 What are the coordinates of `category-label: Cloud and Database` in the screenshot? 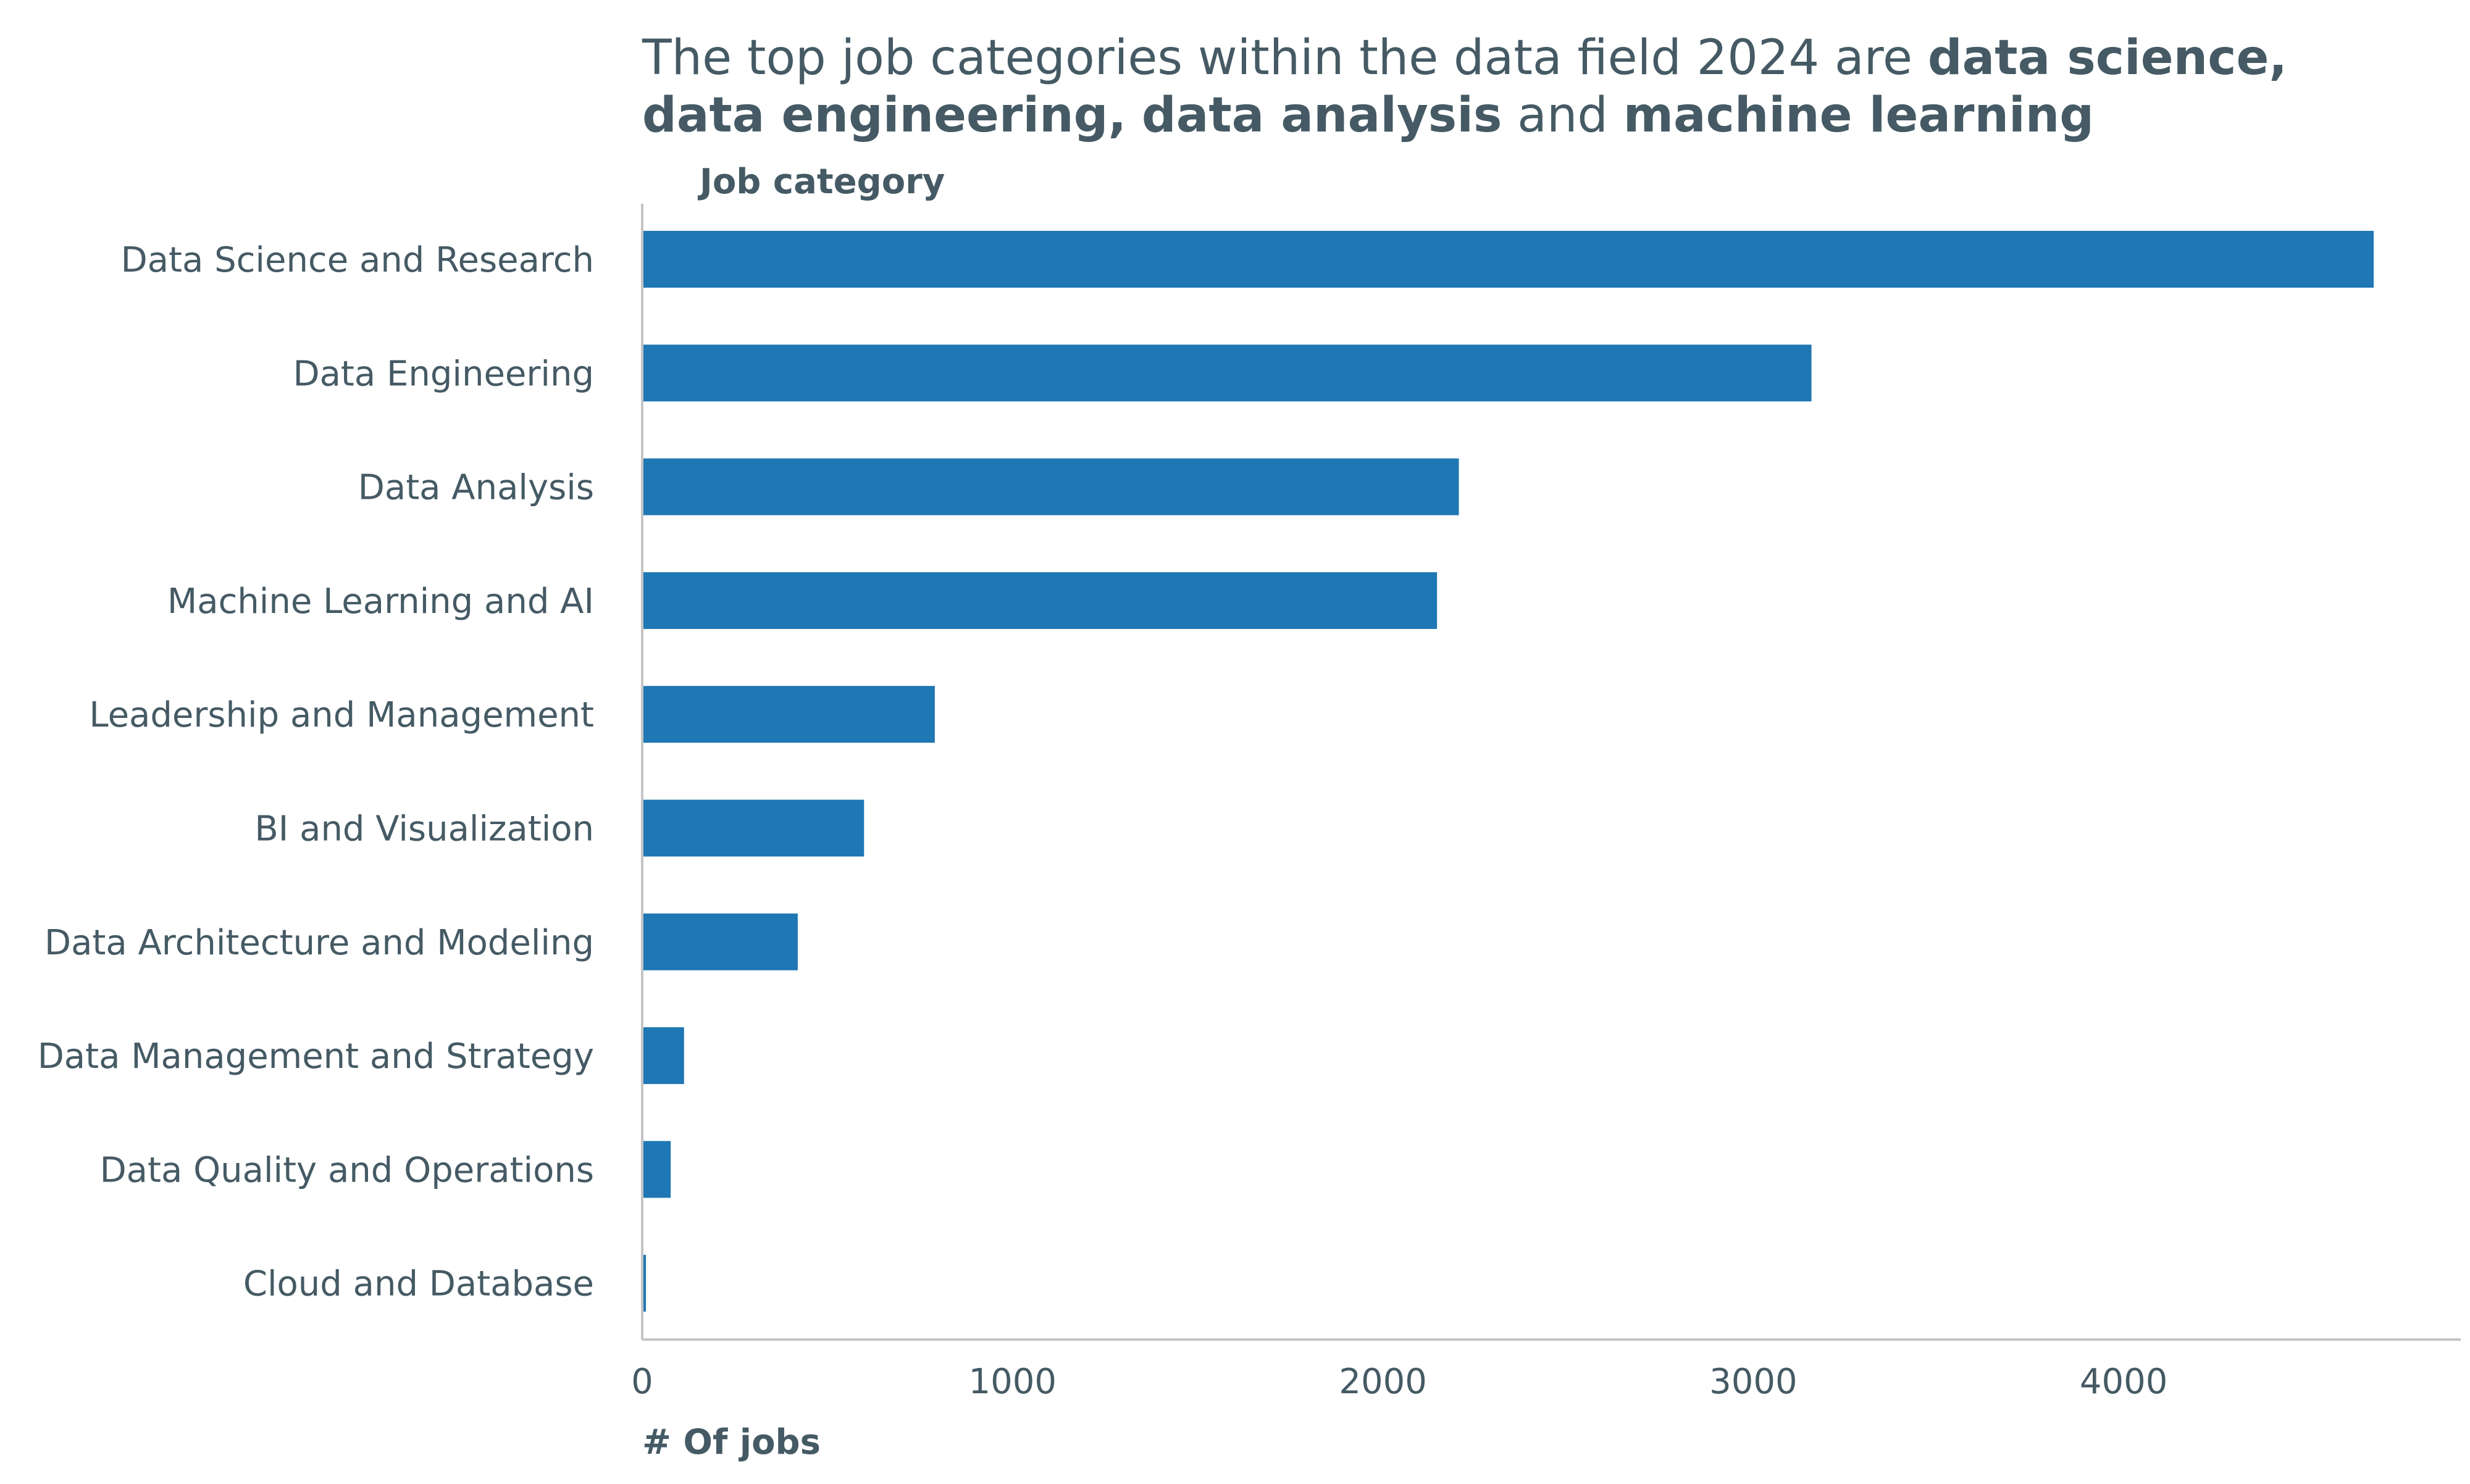 It's located at (419, 1284).